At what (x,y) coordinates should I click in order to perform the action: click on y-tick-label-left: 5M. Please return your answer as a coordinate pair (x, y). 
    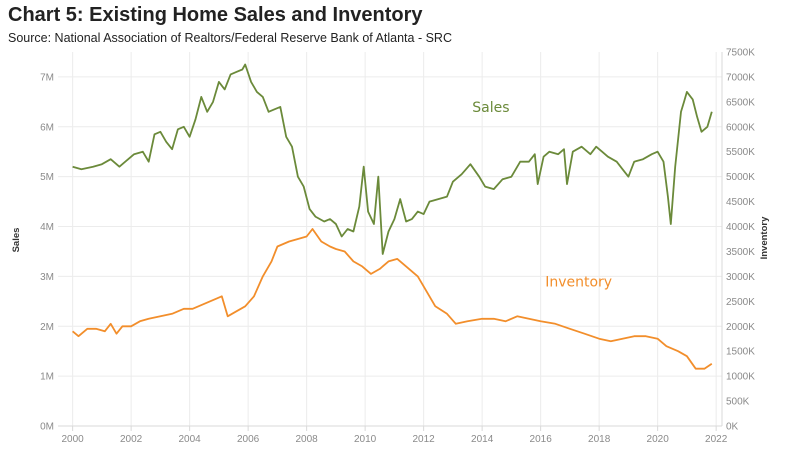
    Looking at the image, I should click on (47, 177).